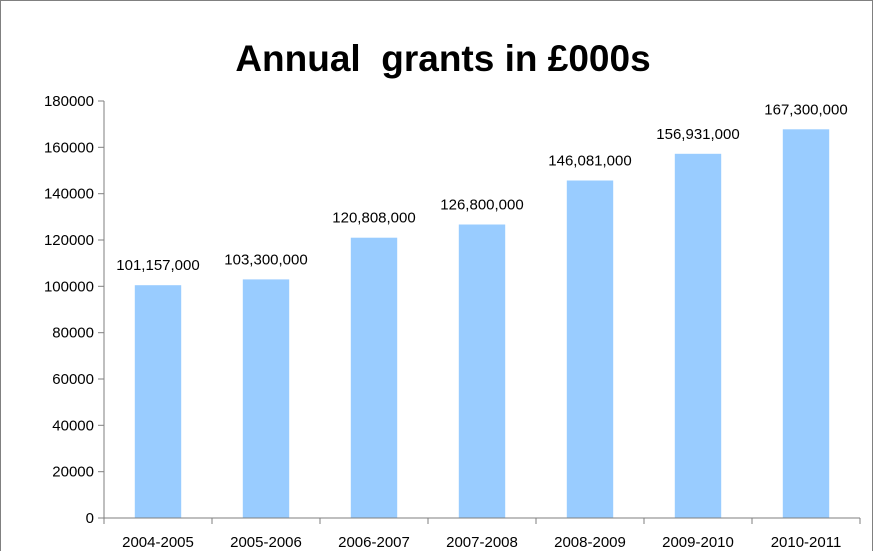 The height and width of the screenshot is (551, 873). Describe the element at coordinates (698, 336) in the screenshot. I see `bar-2009-2010` at that location.